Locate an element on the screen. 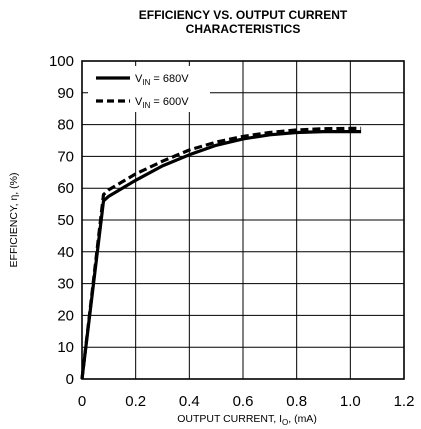 The height and width of the screenshot is (429, 421). legend-prefix-600v: V is located at coordinates (139, 102).